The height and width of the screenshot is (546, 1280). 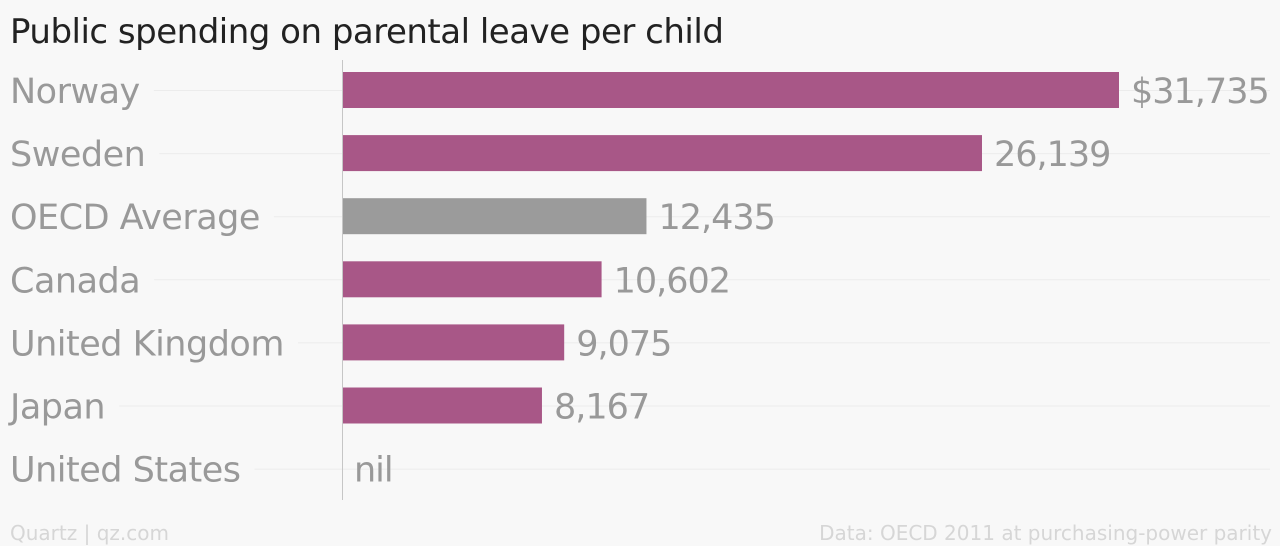 What do you see at coordinates (125, 471) in the screenshot?
I see `category-label: United States` at bounding box center [125, 471].